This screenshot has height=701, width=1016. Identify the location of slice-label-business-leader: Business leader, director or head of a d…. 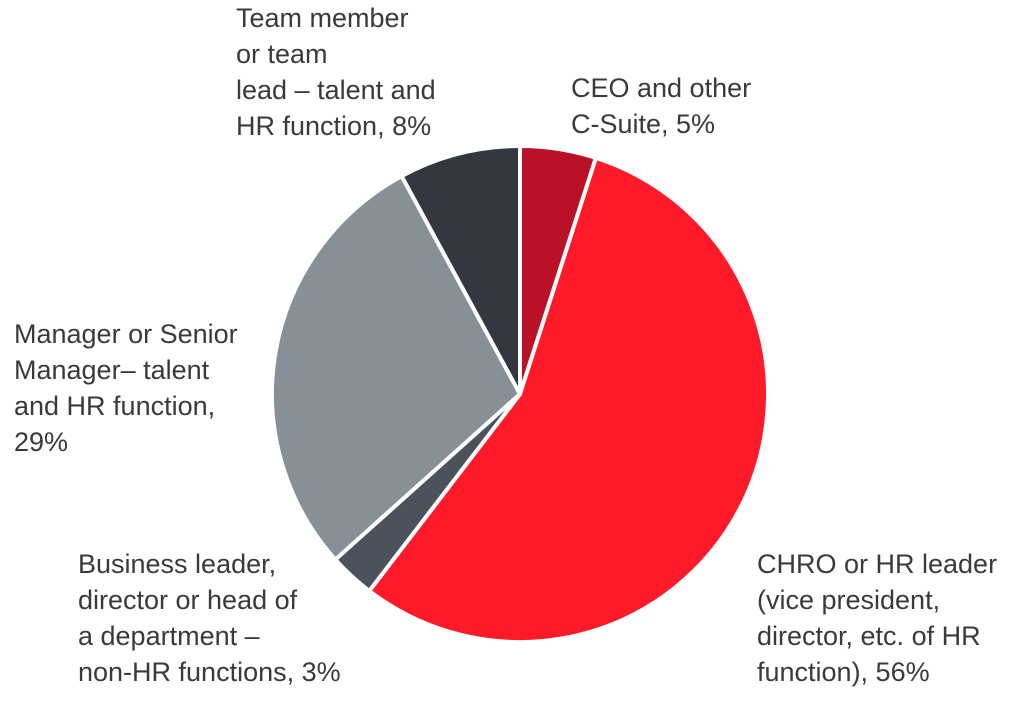
(209, 618).